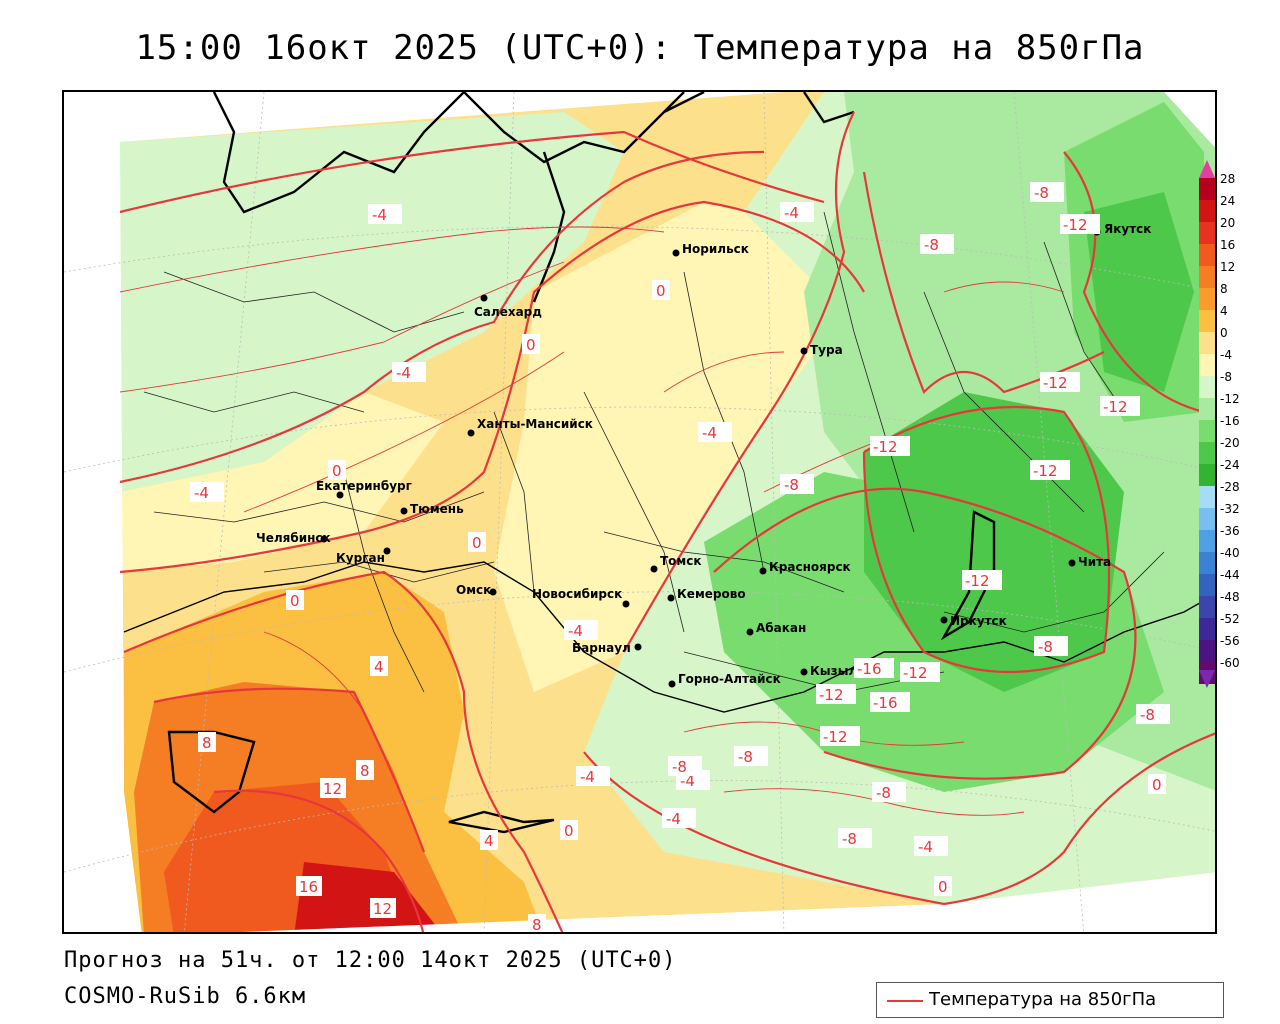  I want to click on city-khanty-mansiysk: Ханты-Мансийск, so click(530, 427).